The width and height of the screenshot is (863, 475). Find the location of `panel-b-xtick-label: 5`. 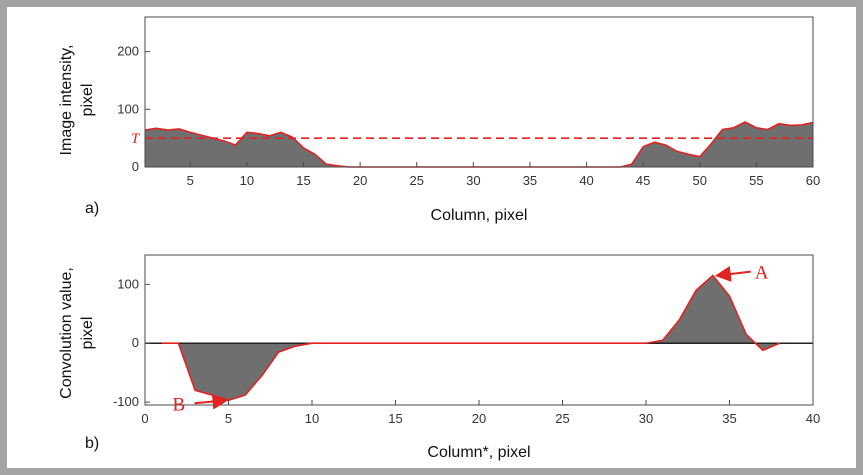

panel-b-xtick-label: 5 is located at coordinates (228, 418).